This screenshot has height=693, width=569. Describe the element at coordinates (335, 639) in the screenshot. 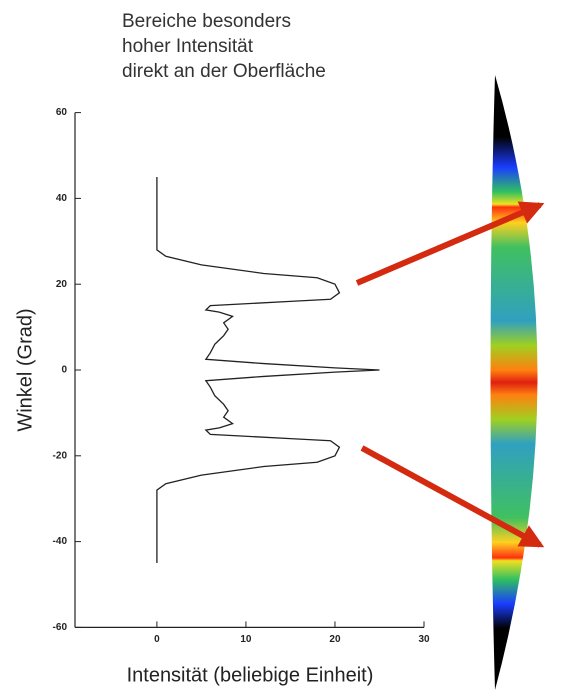

I see `x-tick-label: 20` at that location.